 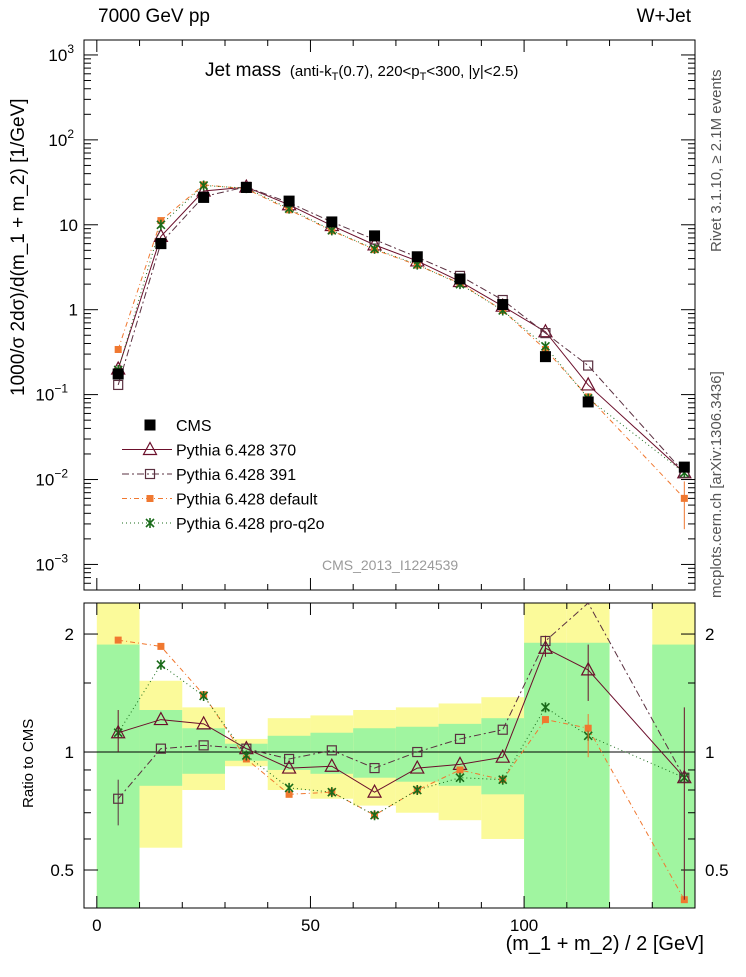 I want to click on ratio-y-tick-label-right: 2, so click(x=709, y=634).